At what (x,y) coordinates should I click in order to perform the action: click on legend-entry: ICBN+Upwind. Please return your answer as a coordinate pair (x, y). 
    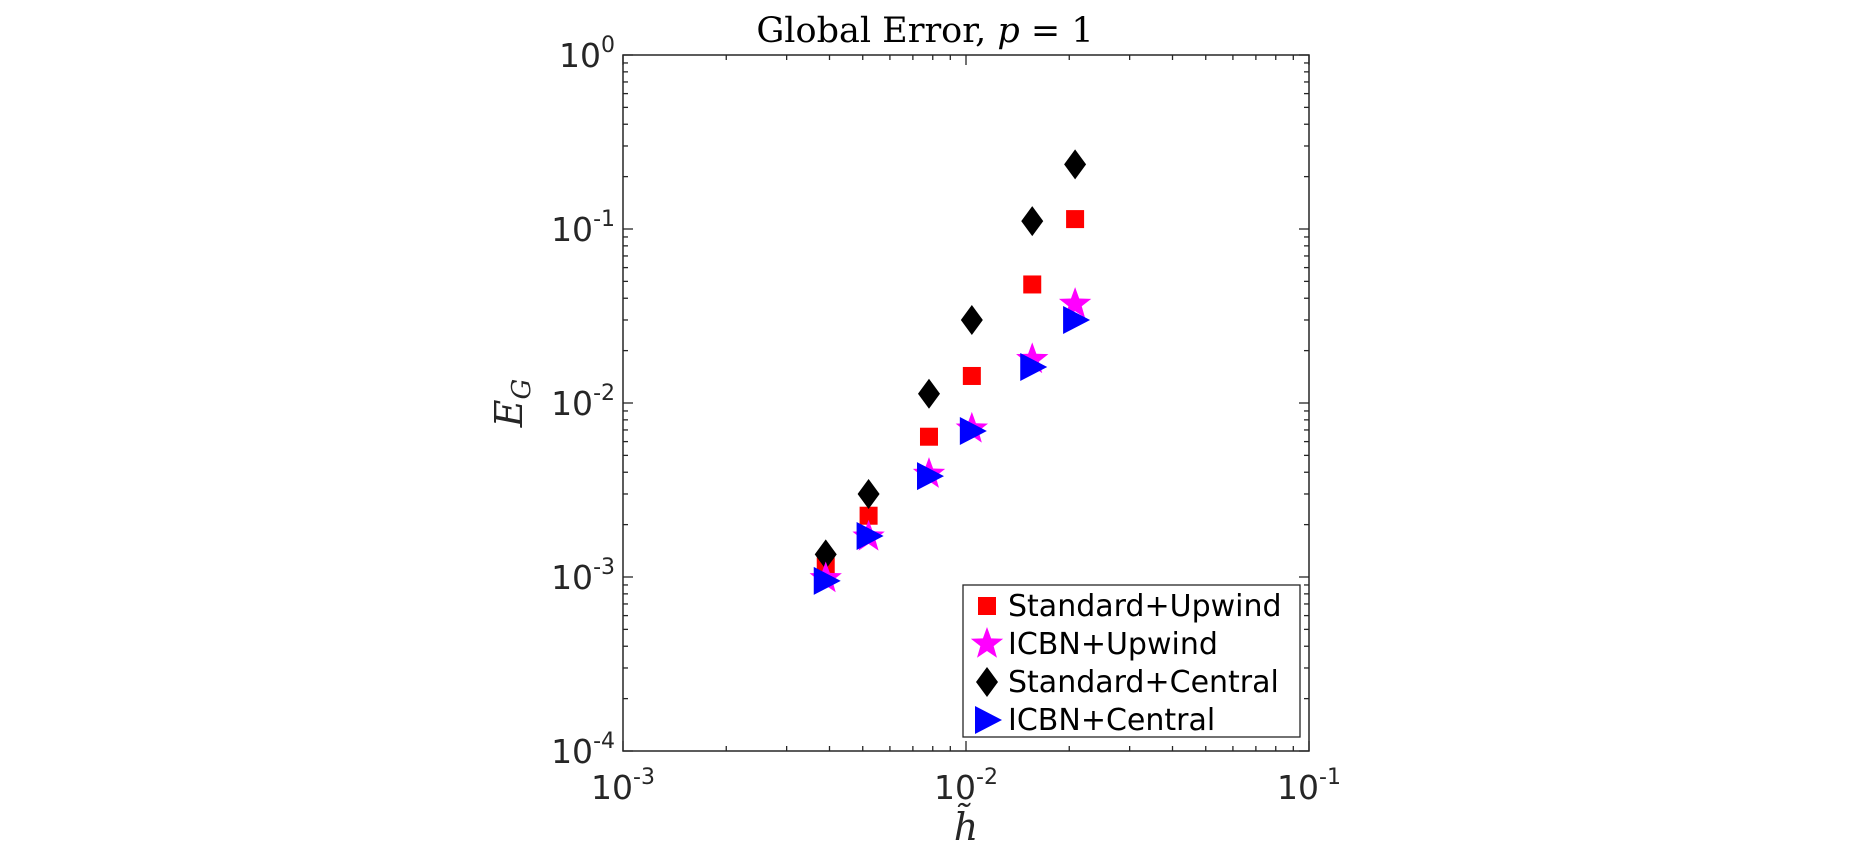
    Looking at the image, I should click on (1113, 644).